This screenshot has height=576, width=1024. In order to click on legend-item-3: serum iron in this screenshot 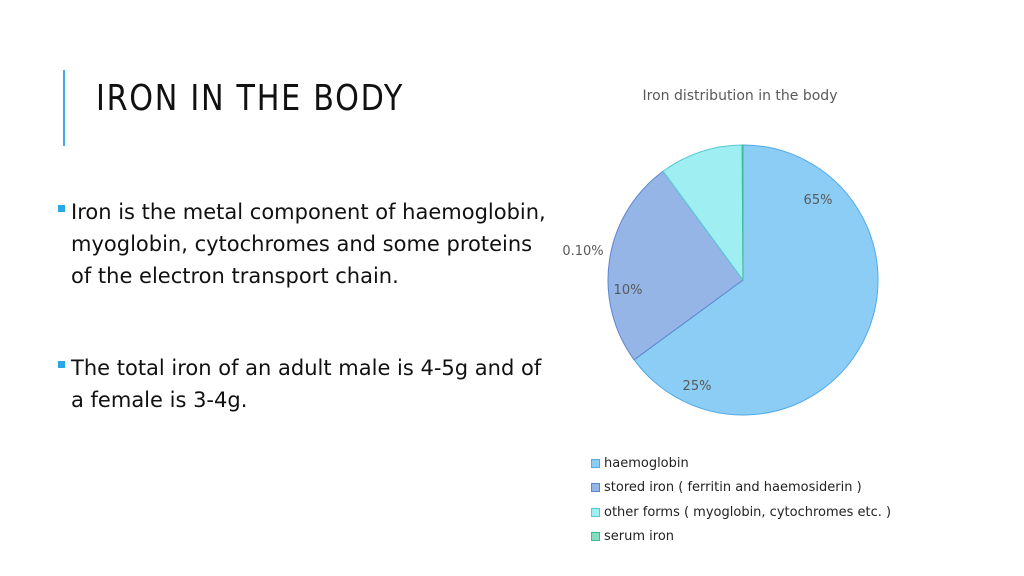, I will do `click(741, 537)`.